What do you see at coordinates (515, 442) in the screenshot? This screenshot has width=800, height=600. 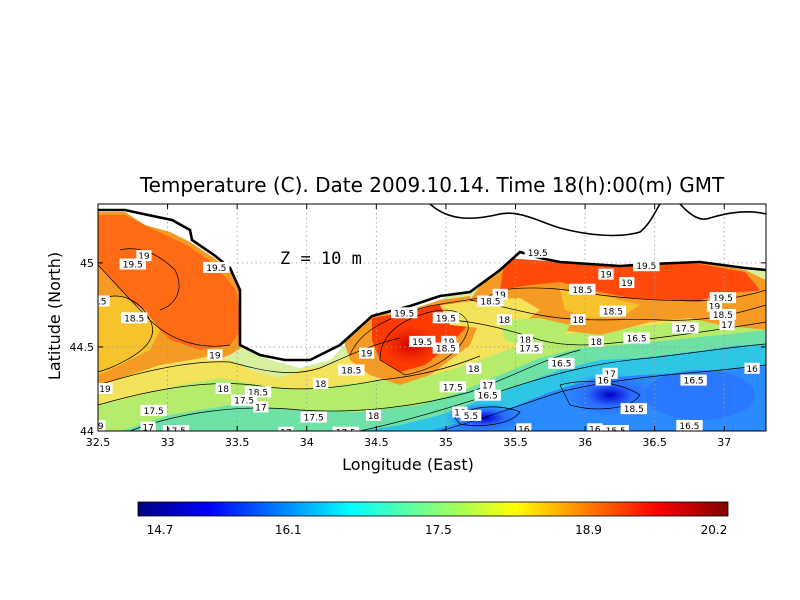 I see `x-tick-label: 35.5` at bounding box center [515, 442].